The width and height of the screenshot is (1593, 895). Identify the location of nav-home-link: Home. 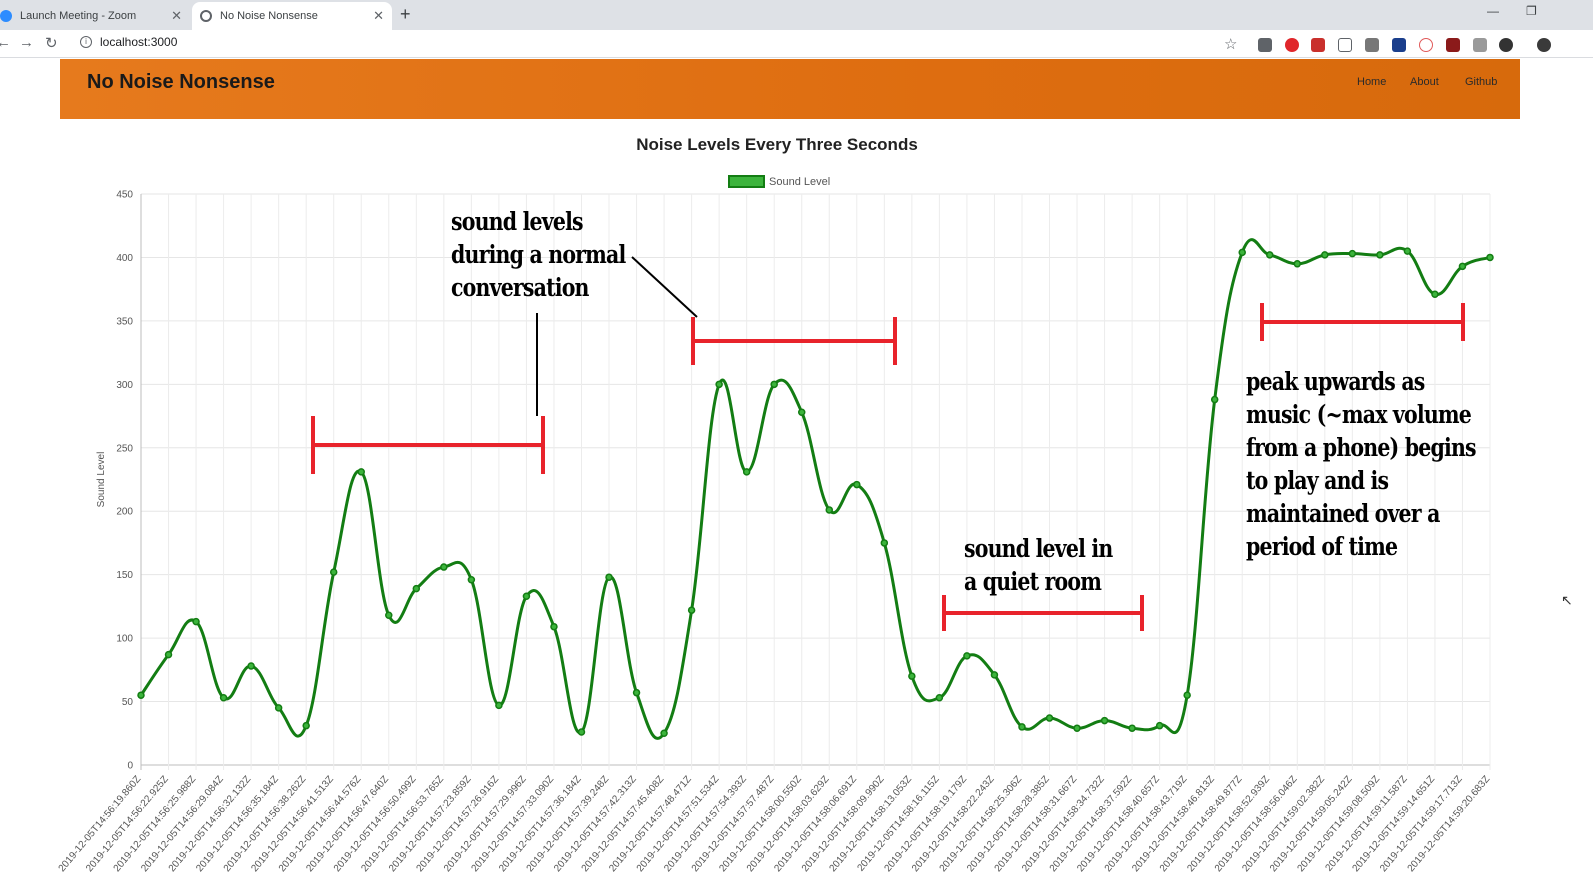
(1372, 82).